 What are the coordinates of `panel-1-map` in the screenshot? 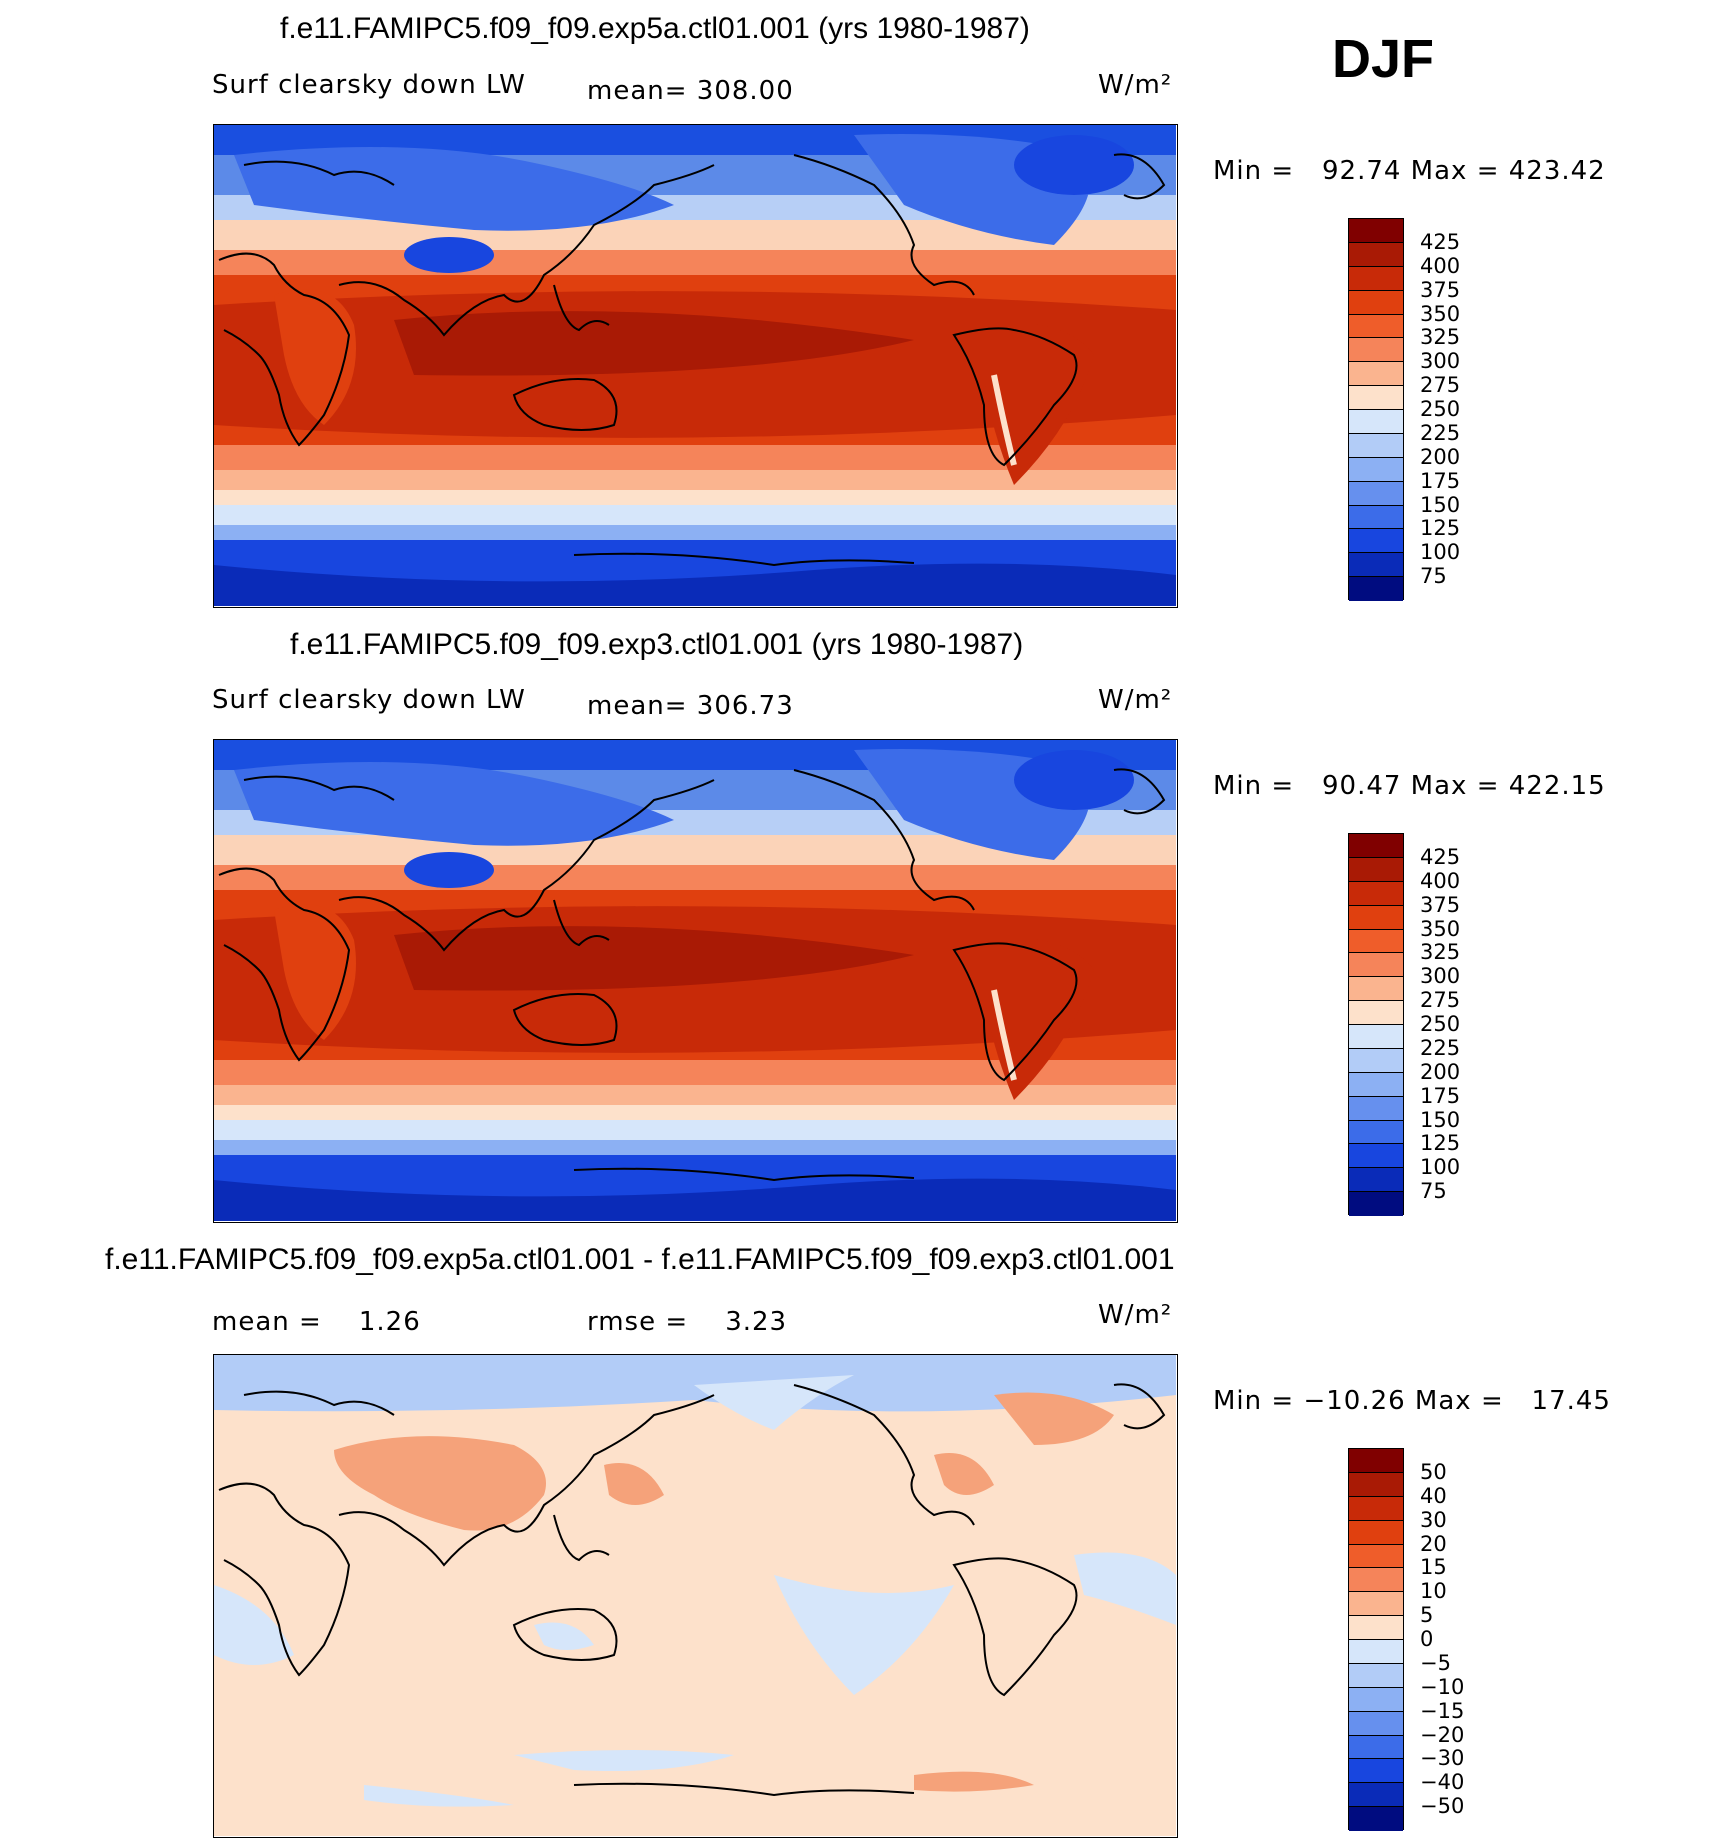 It's located at (695, 366).